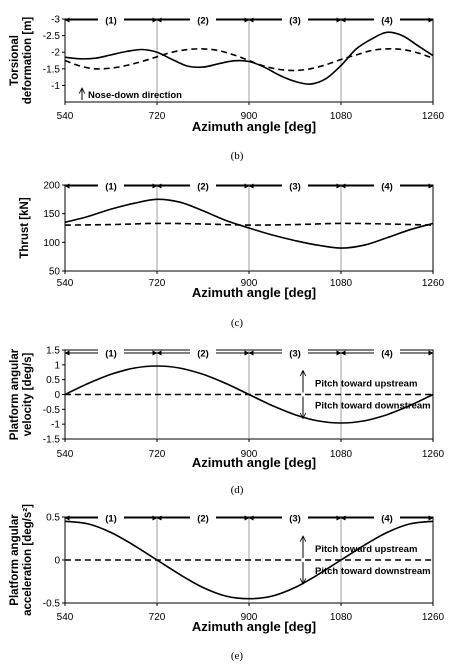  Describe the element at coordinates (237, 323) in the screenshot. I see `panel-caption: (c)` at that location.